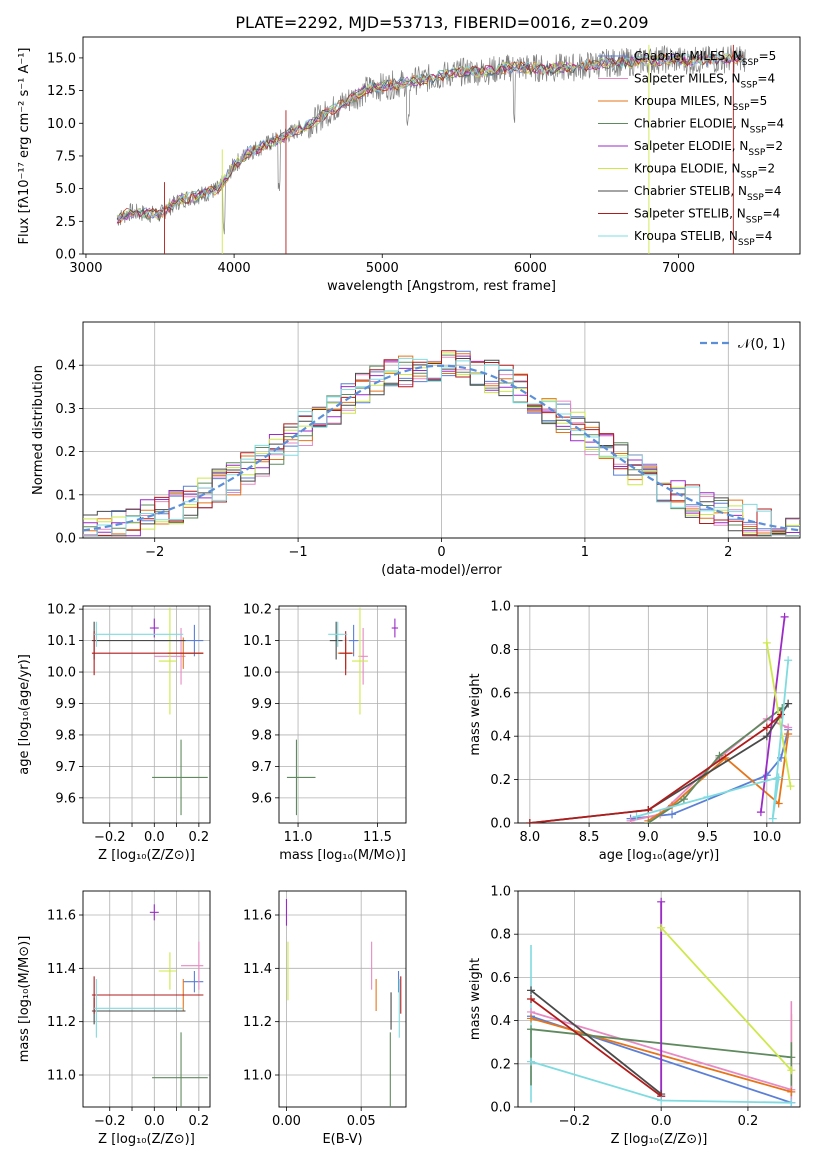  I want to click on weight-vs-age-axes, so click(657, 716).